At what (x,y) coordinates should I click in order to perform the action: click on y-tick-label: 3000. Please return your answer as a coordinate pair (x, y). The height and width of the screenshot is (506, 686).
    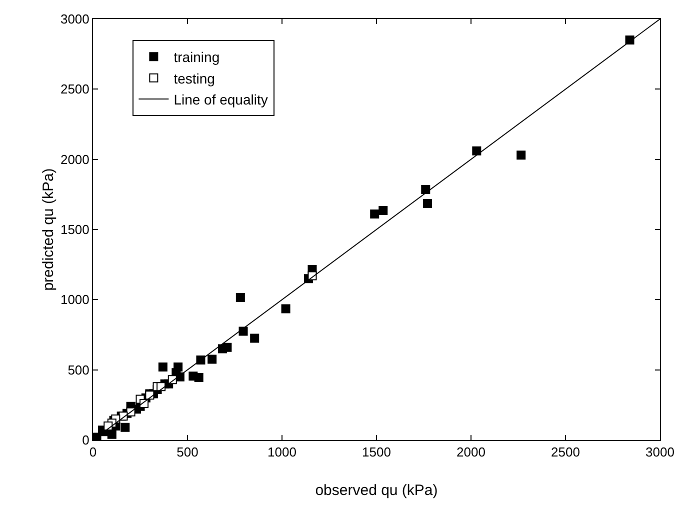
    Looking at the image, I should click on (75, 19).